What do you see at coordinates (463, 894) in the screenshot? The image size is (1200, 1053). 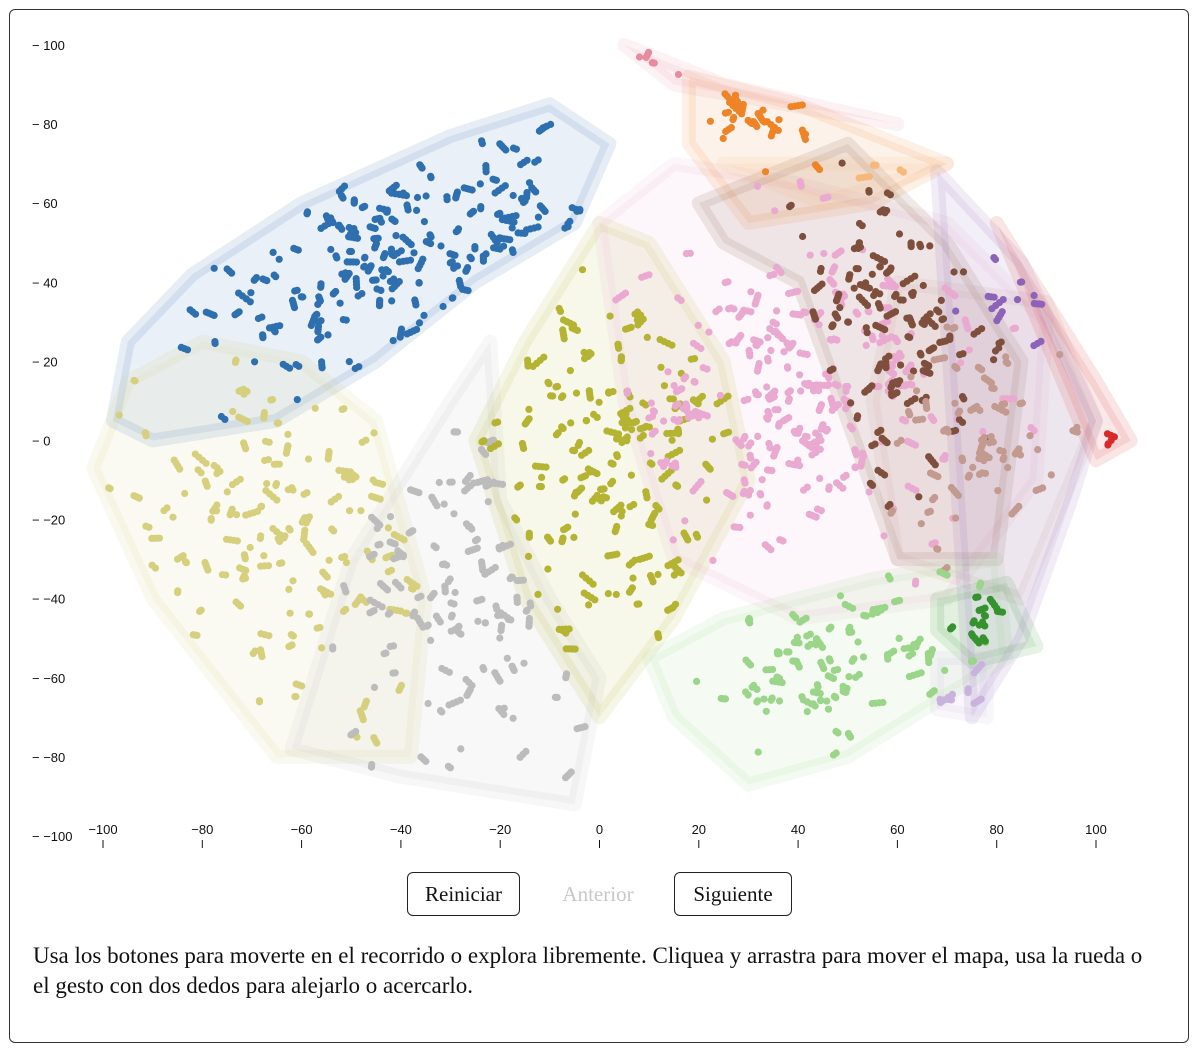 I see `reset-button: Reiniciar` at bounding box center [463, 894].